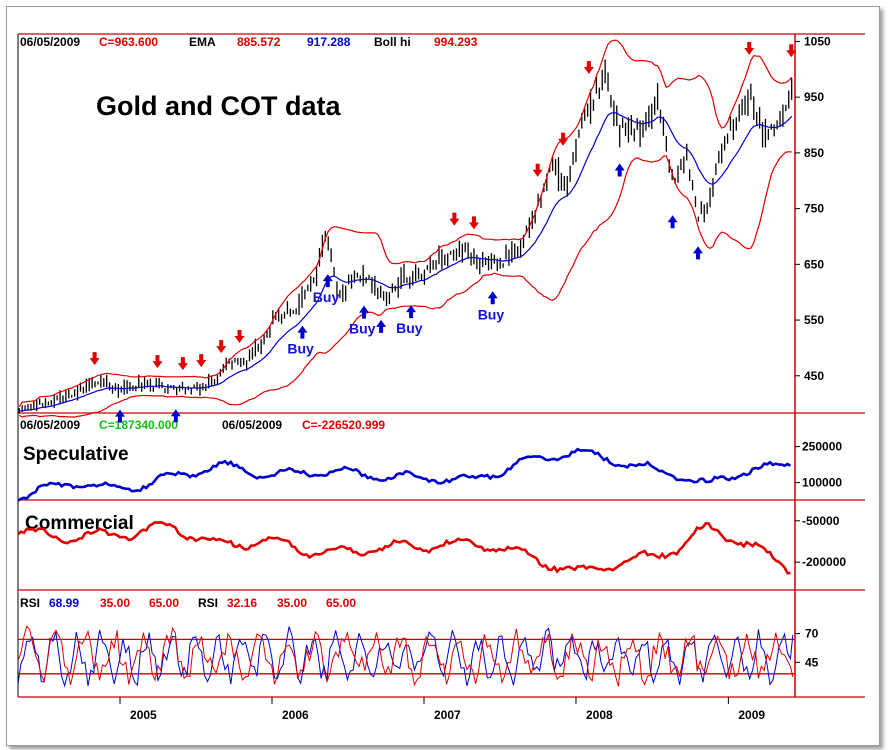 The width and height of the screenshot is (892, 750). I want to click on price-axis-tick-label: 1050, so click(817, 41).